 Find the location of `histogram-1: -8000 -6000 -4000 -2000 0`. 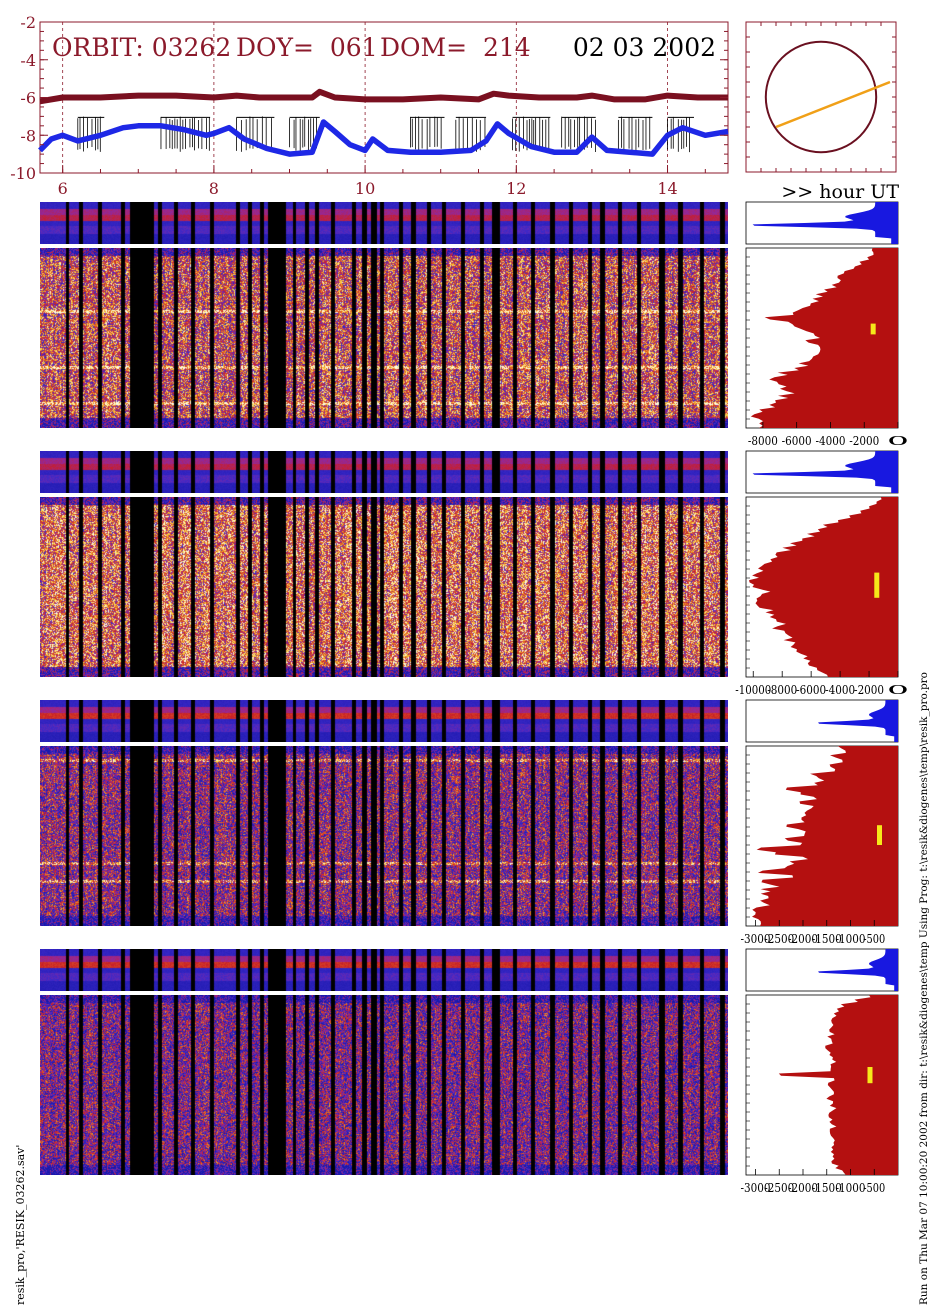

histogram-1: -8000 -6000 -4000 -2000 0 is located at coordinates (827, 324).